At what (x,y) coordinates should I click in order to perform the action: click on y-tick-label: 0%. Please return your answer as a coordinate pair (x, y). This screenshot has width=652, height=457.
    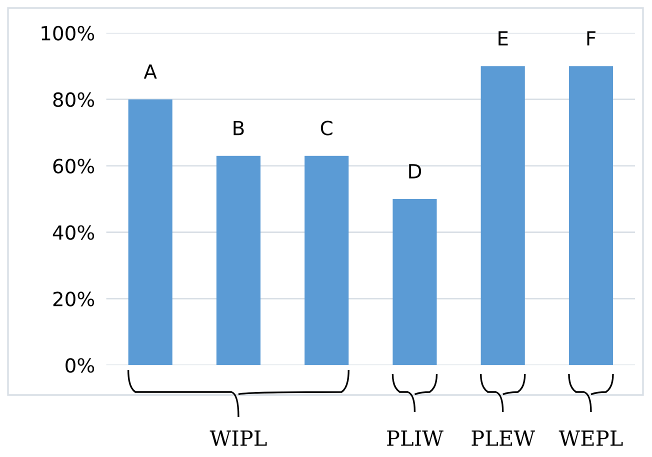
    Looking at the image, I should click on (80, 365).